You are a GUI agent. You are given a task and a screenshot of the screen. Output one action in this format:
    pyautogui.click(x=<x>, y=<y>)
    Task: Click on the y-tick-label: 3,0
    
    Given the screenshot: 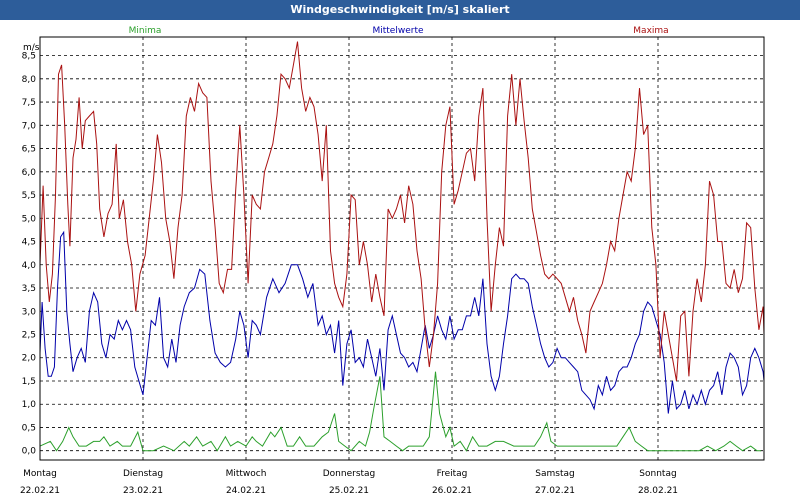 What is the action you would take?
    pyautogui.click(x=29, y=312)
    